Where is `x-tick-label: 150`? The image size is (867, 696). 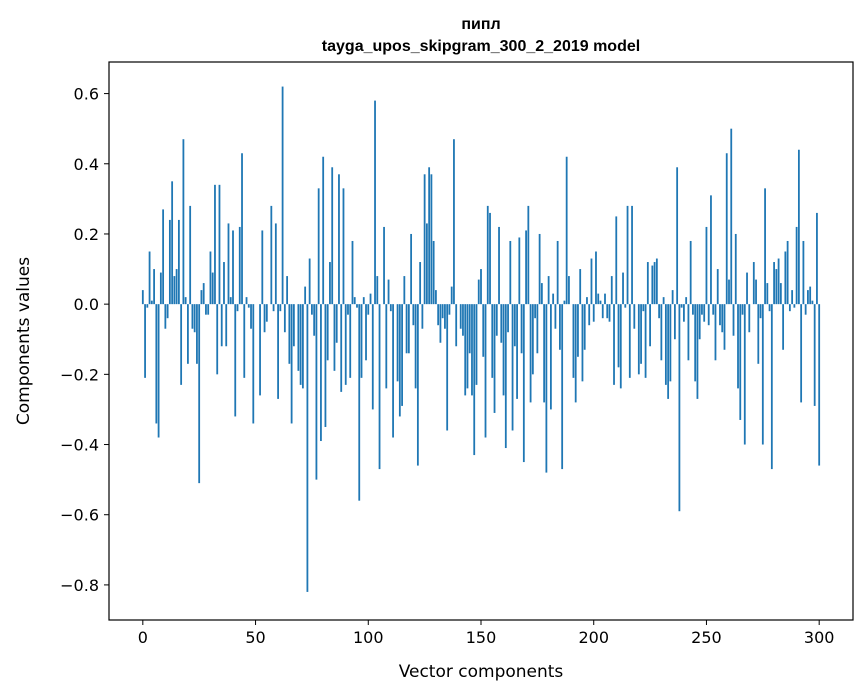 x-tick-label: 150 is located at coordinates (481, 637).